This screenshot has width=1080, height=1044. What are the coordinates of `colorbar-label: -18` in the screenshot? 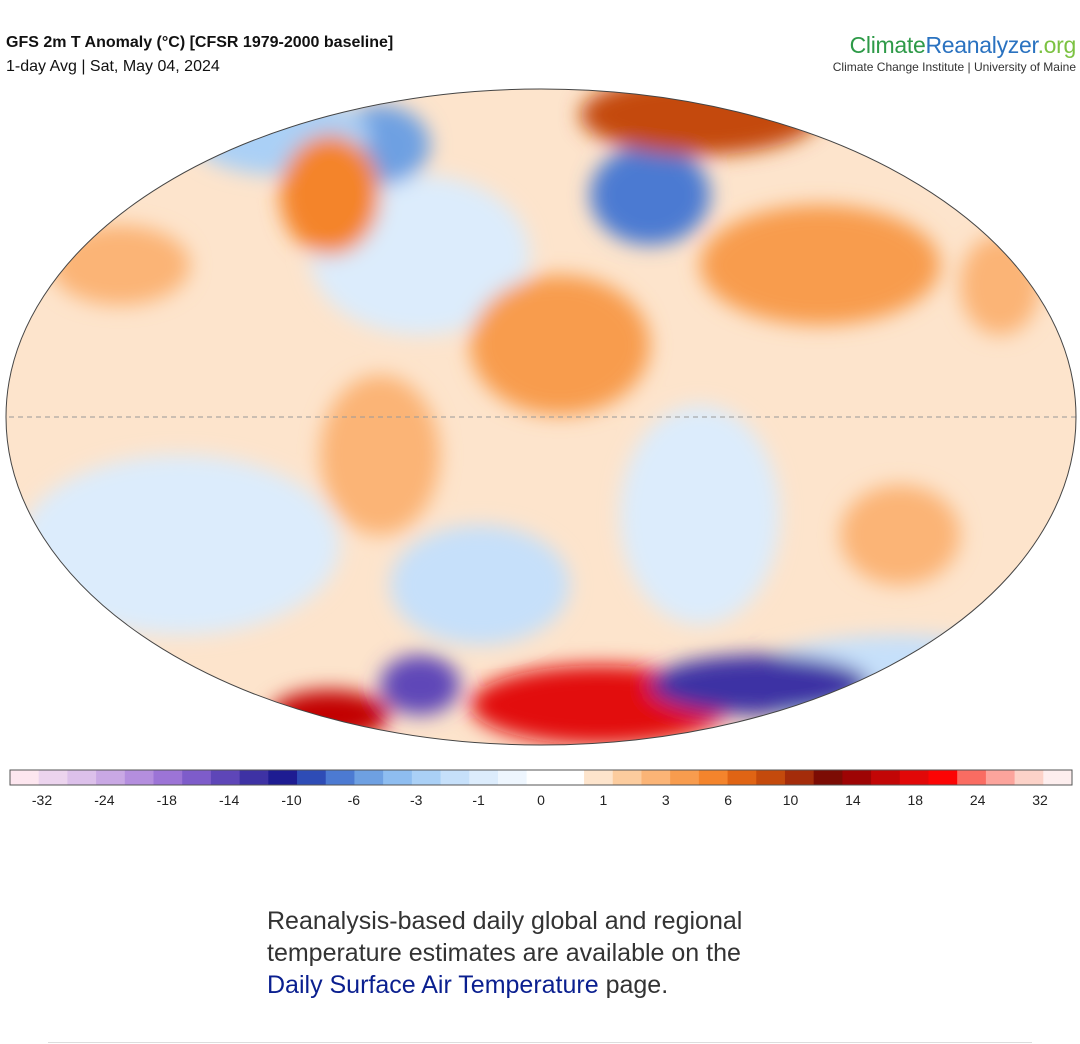 It's located at (167, 800).